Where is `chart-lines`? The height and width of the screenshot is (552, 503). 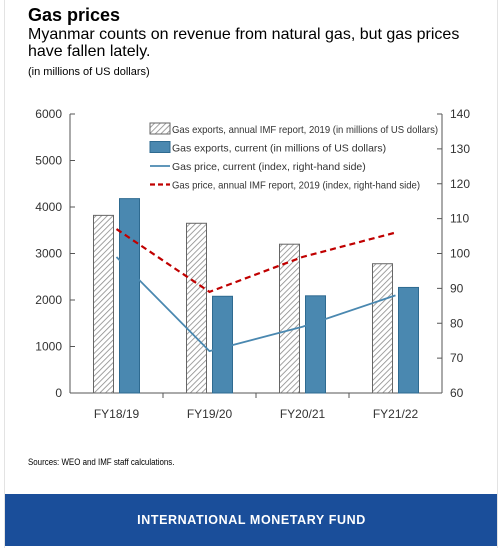 chart-lines is located at coordinates (255, 290).